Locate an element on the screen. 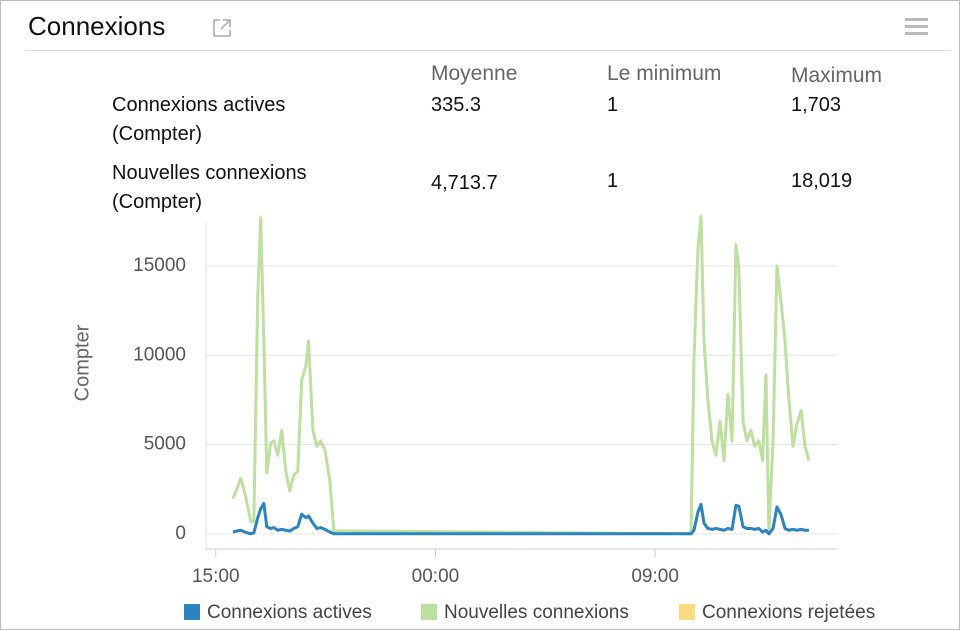  legend-label: Nouvelles connexions is located at coordinates (536, 612).